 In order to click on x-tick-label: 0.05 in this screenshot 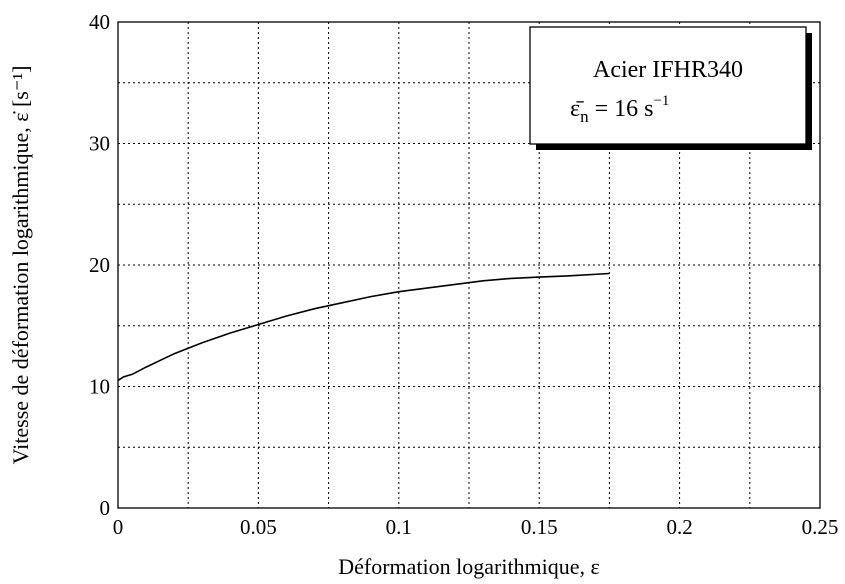, I will do `click(258, 527)`.